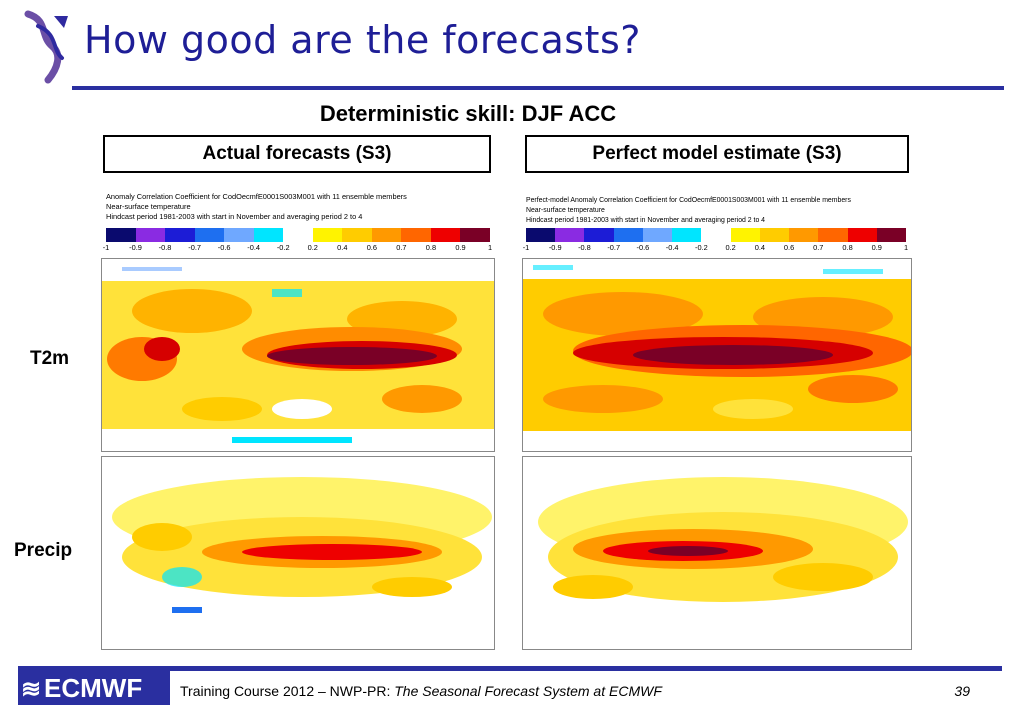 Image resolution: width=1023 pixels, height=708 pixels. I want to click on right-header-line: Near-surface temperature, so click(565, 210).